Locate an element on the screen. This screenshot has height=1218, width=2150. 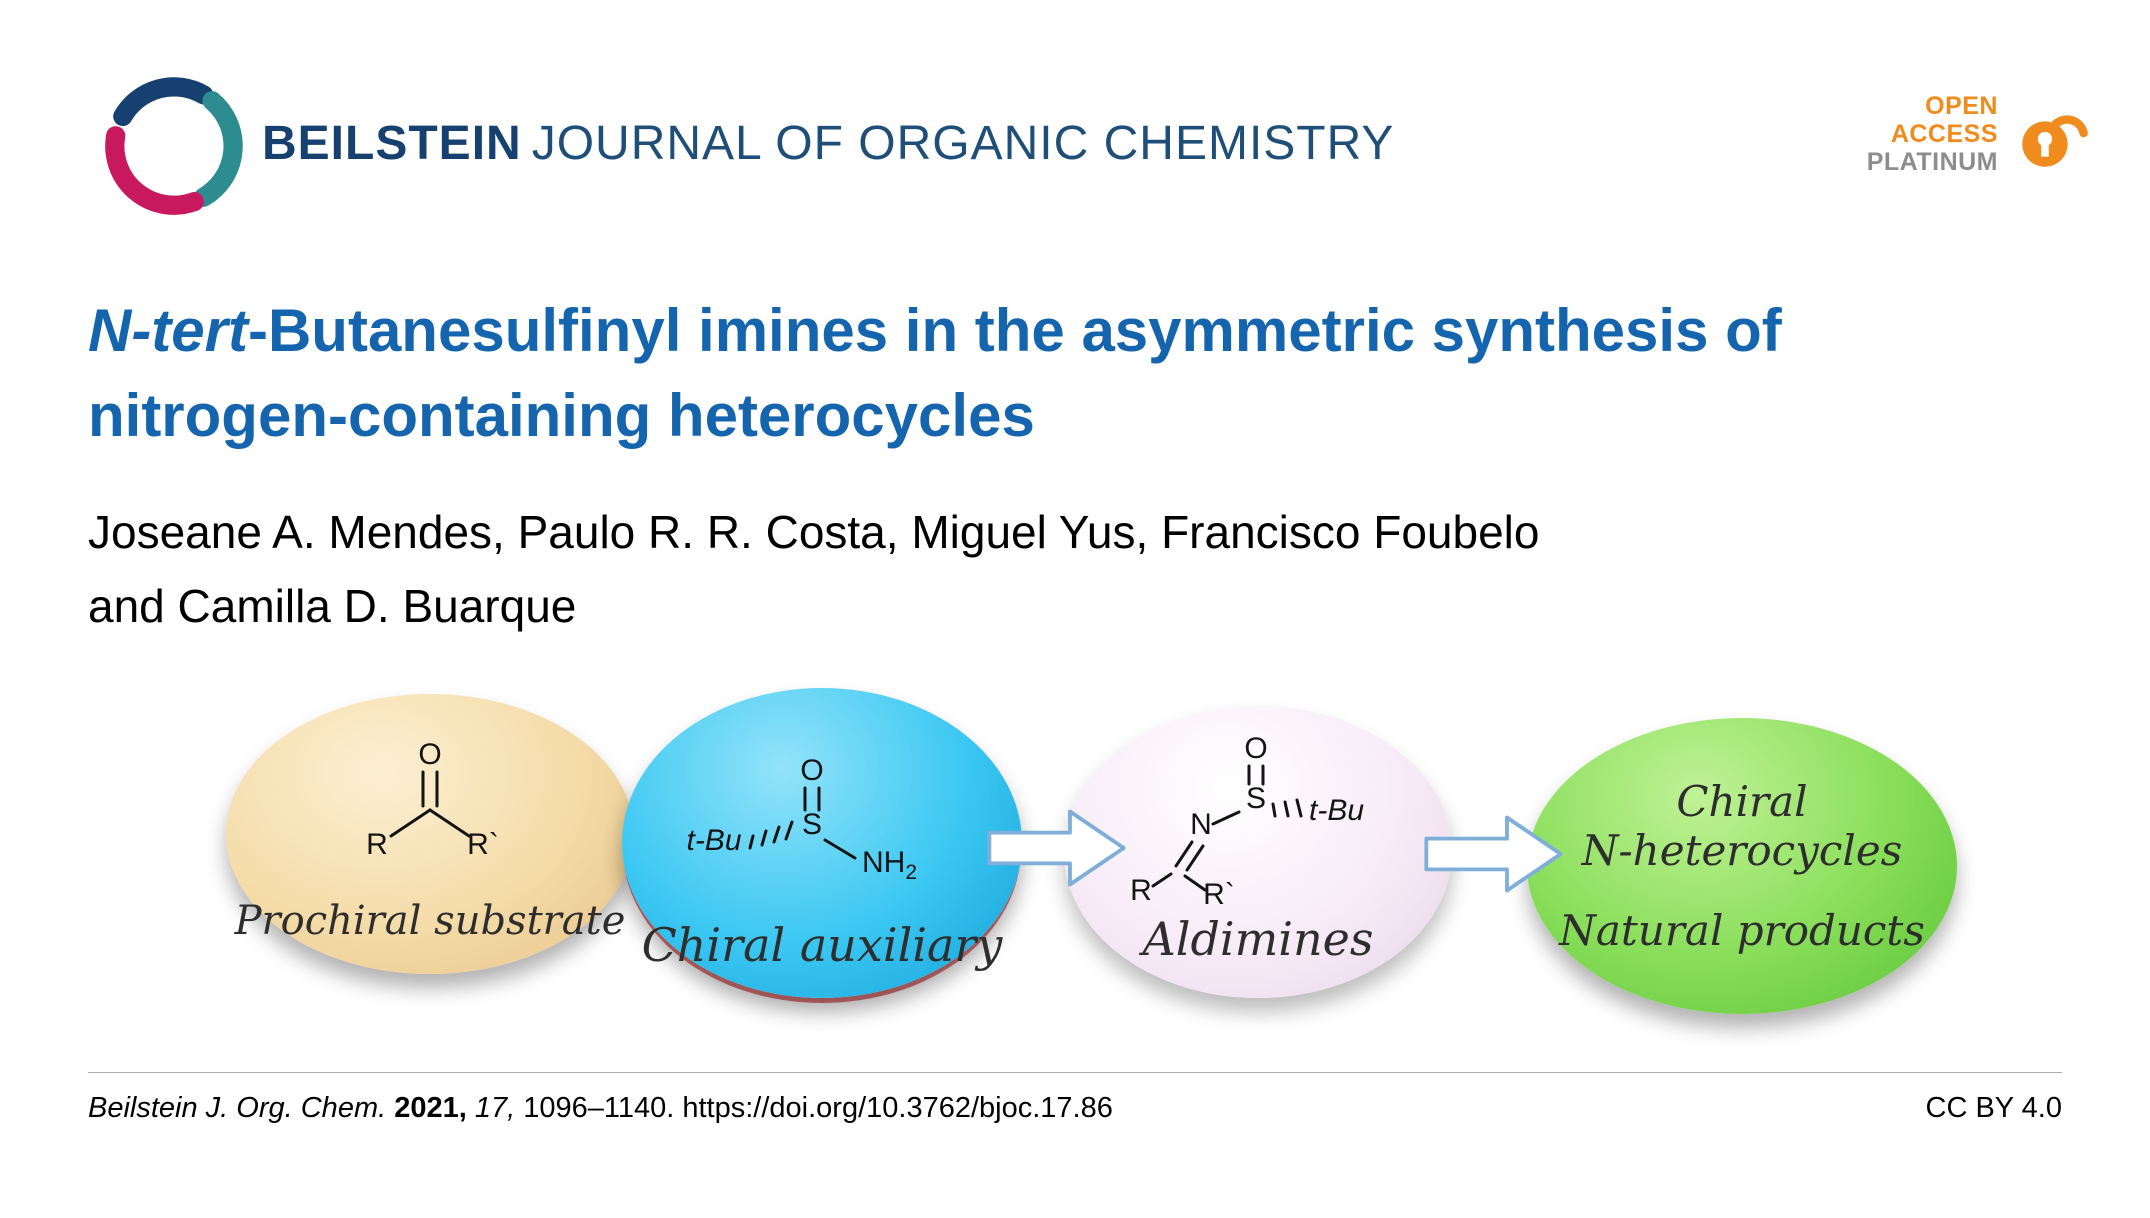
article-title-line2: nitrogen-containing heterocycles is located at coordinates (561, 416).